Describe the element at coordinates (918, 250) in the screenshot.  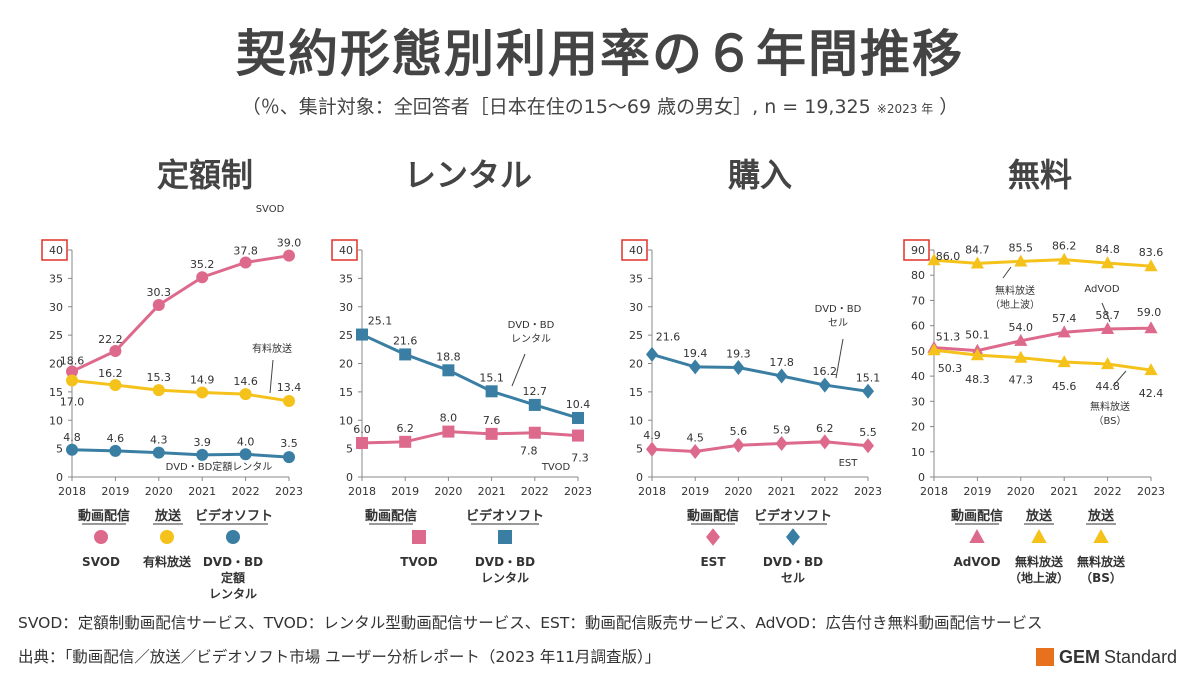
I see `y-tick-label: 90` at that location.